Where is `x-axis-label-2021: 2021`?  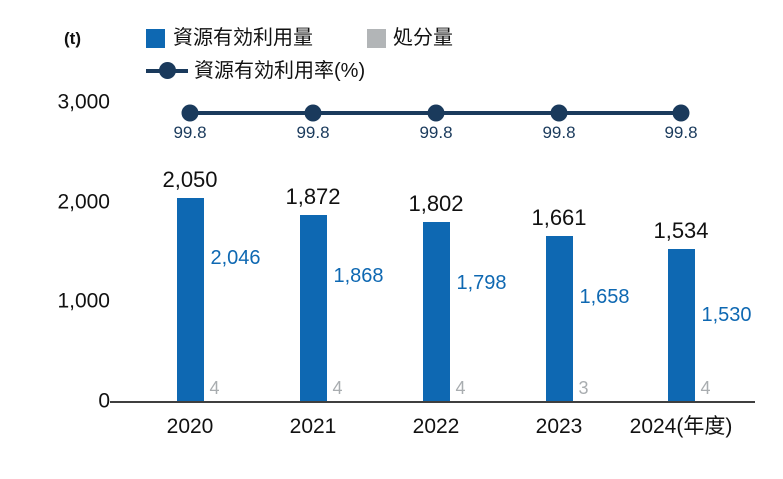 x-axis-label-2021: 2021 is located at coordinates (313, 426).